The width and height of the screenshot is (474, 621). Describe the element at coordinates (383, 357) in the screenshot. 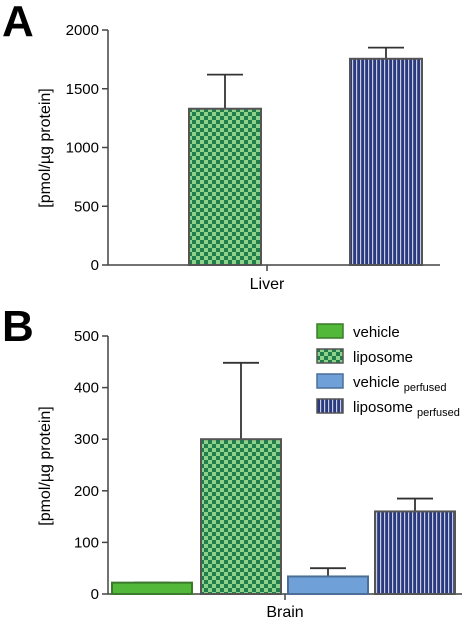

I see `legend-label-liposome: liposome` at that location.